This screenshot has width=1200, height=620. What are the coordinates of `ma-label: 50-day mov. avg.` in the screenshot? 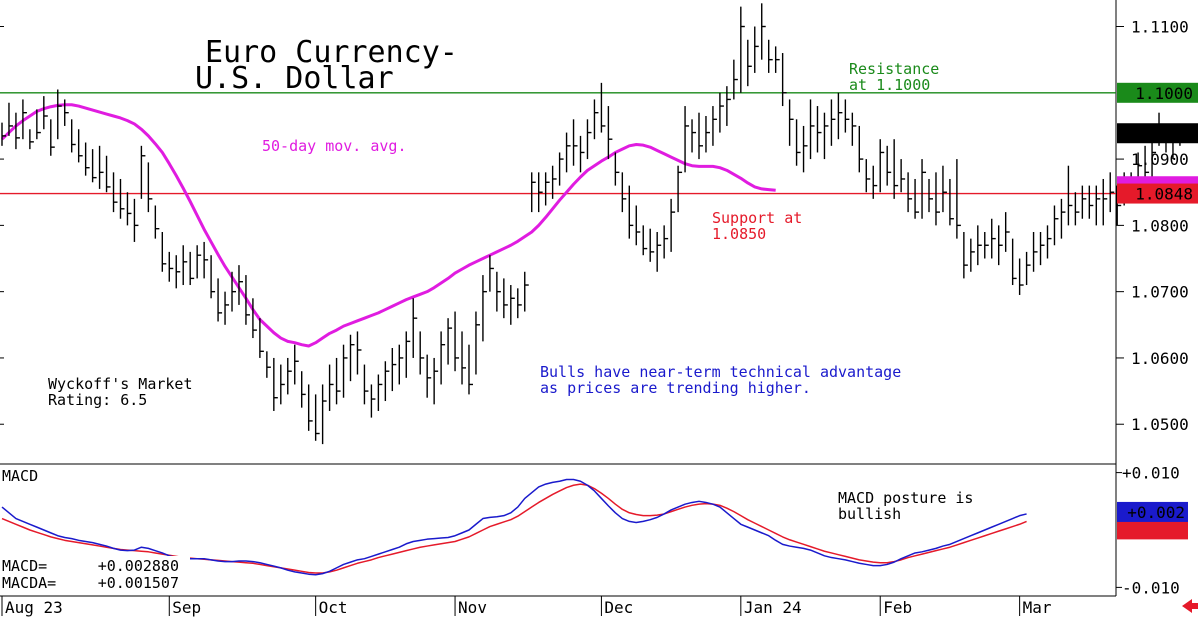 It's located at (334, 146).